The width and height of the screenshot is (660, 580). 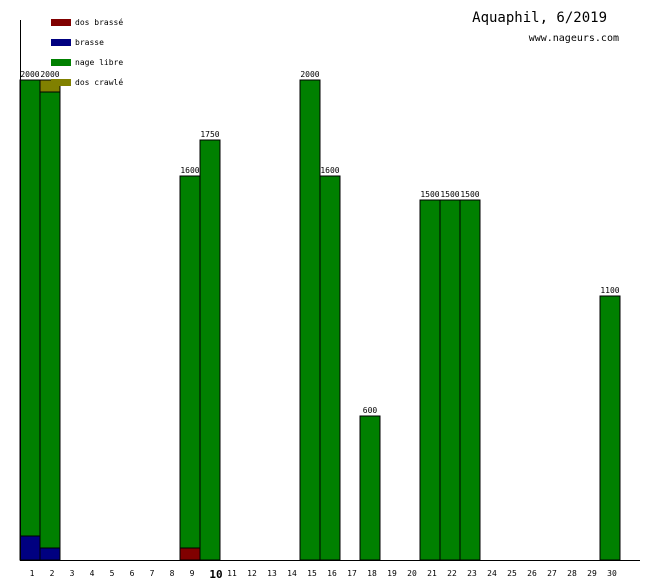 What do you see at coordinates (452, 573) in the screenshot?
I see `x-tick-label-22: 22` at bounding box center [452, 573].